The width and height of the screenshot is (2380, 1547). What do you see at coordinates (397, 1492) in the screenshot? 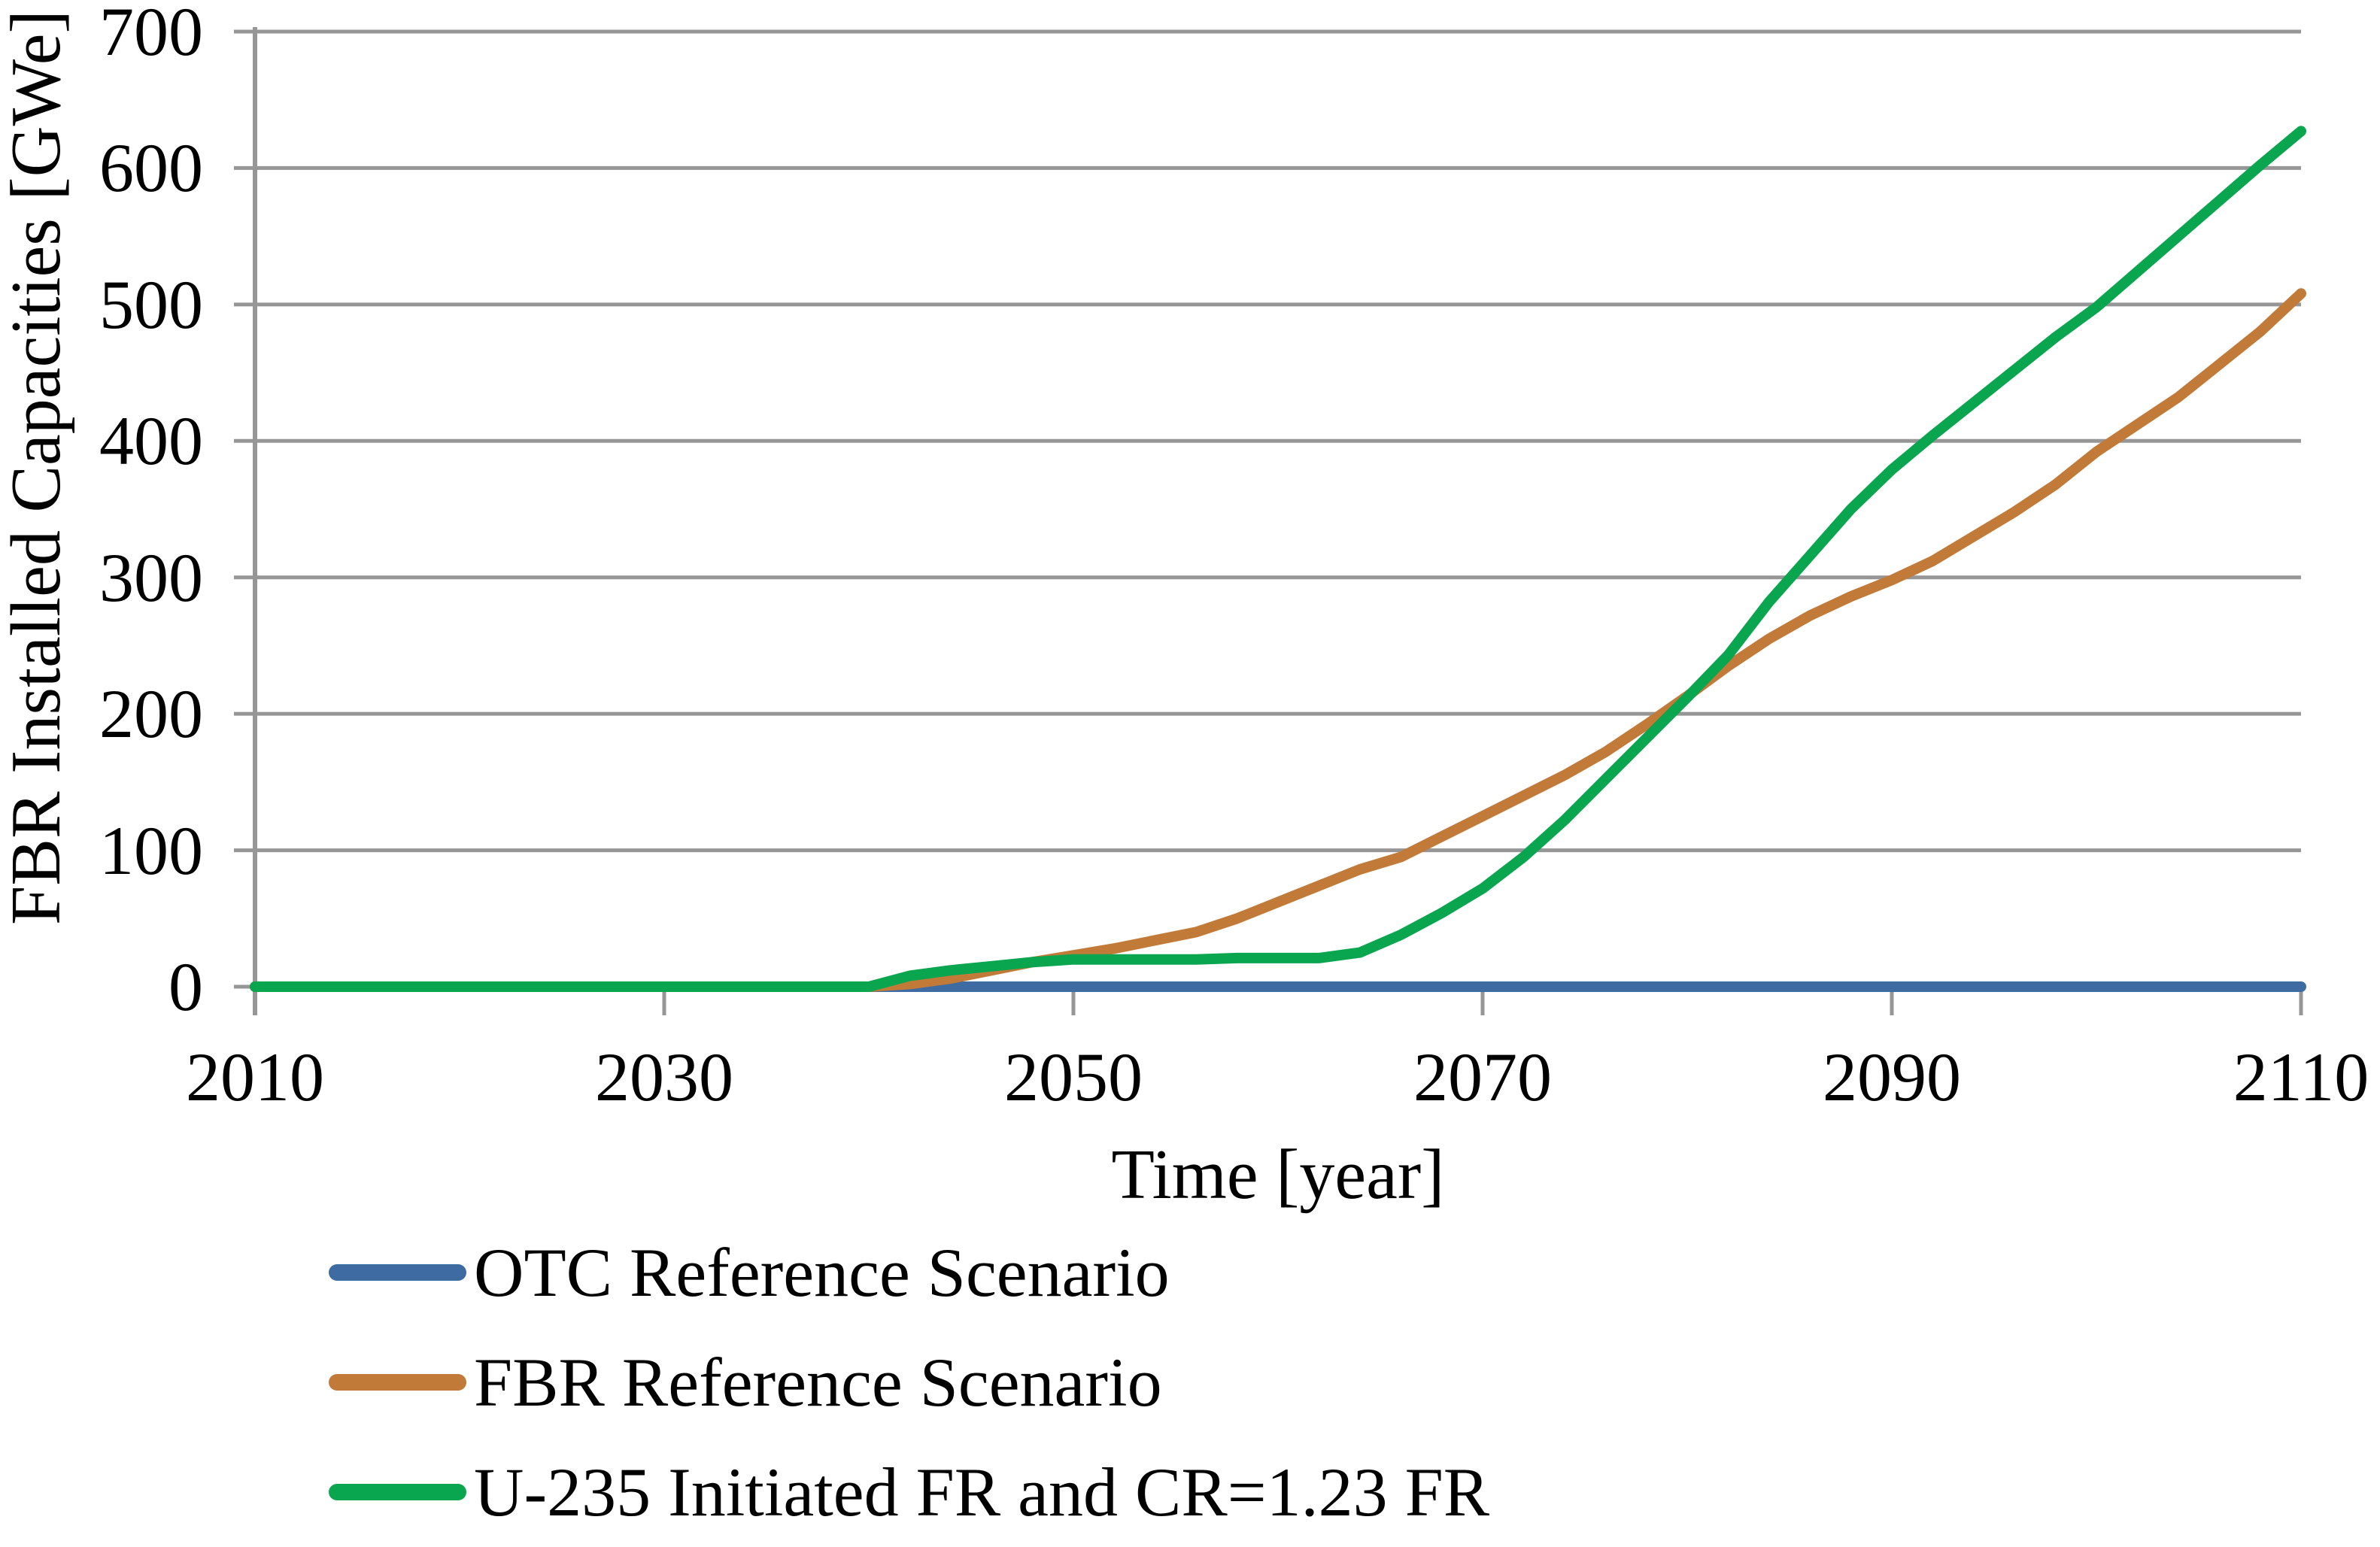
I see `legend-swatch-u235` at bounding box center [397, 1492].